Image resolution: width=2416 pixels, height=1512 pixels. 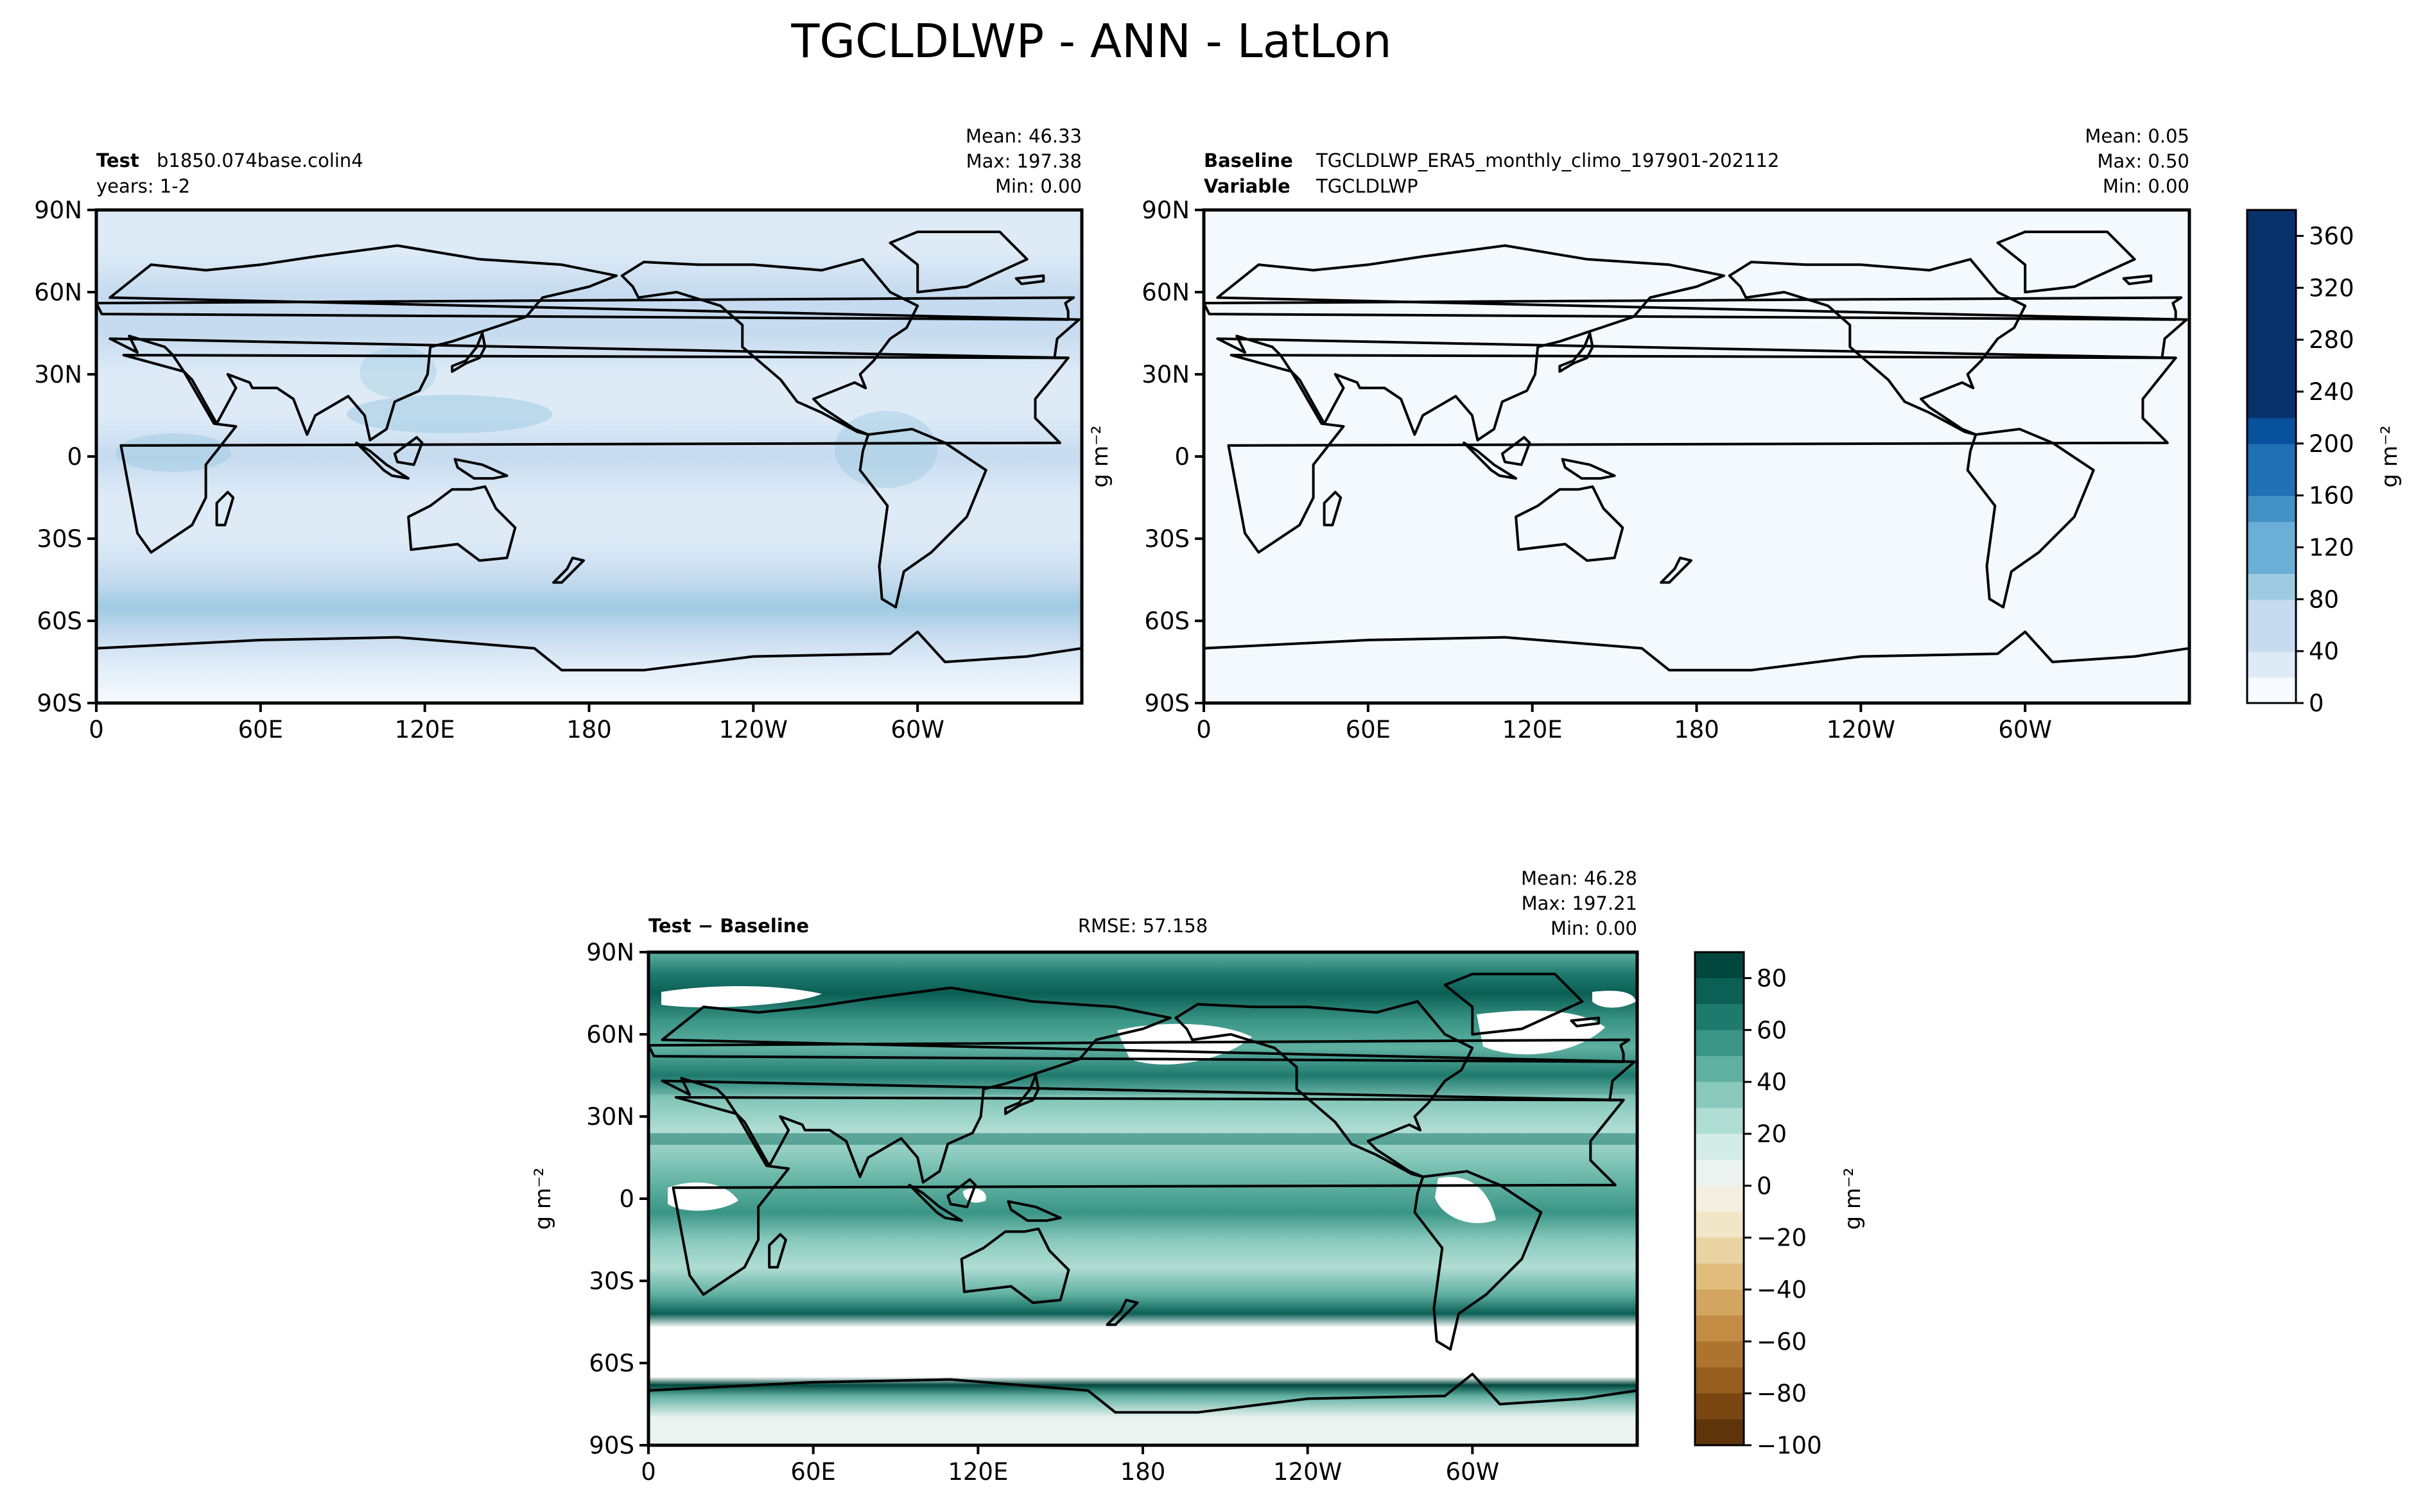 I want to click on colorbar-tick-label: 360, so click(x=2331, y=236).